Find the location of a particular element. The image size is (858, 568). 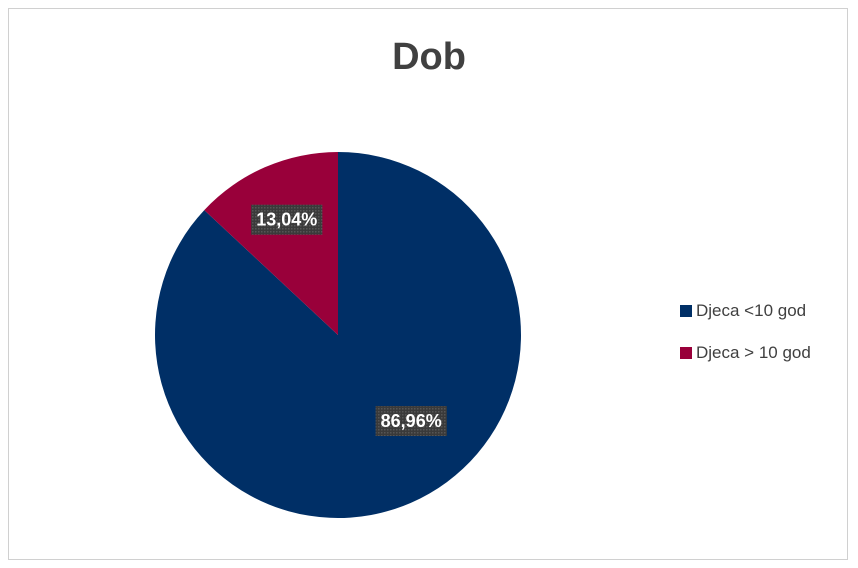

pie-slice is located at coordinates (271, 243).